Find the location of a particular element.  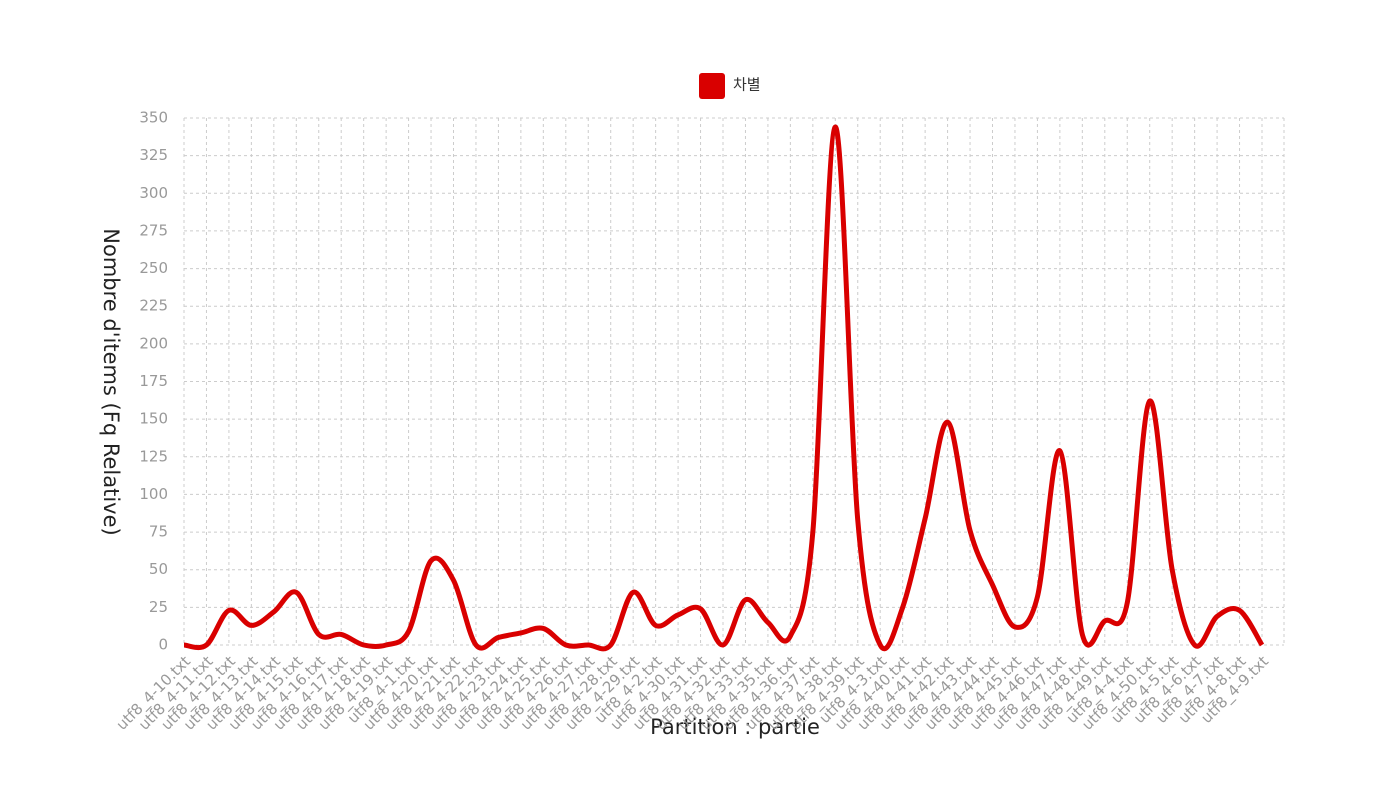

y-tick-label: 350 is located at coordinates (153, 118).